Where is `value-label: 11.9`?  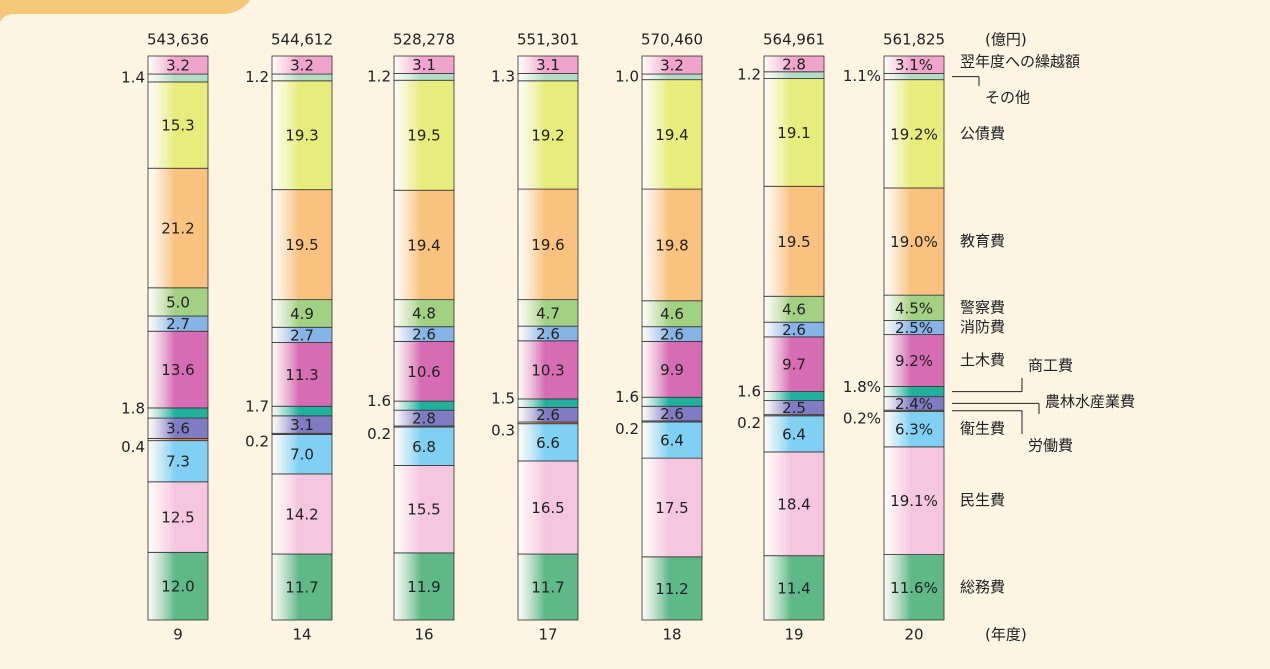
value-label: 11.9 is located at coordinates (423, 587).